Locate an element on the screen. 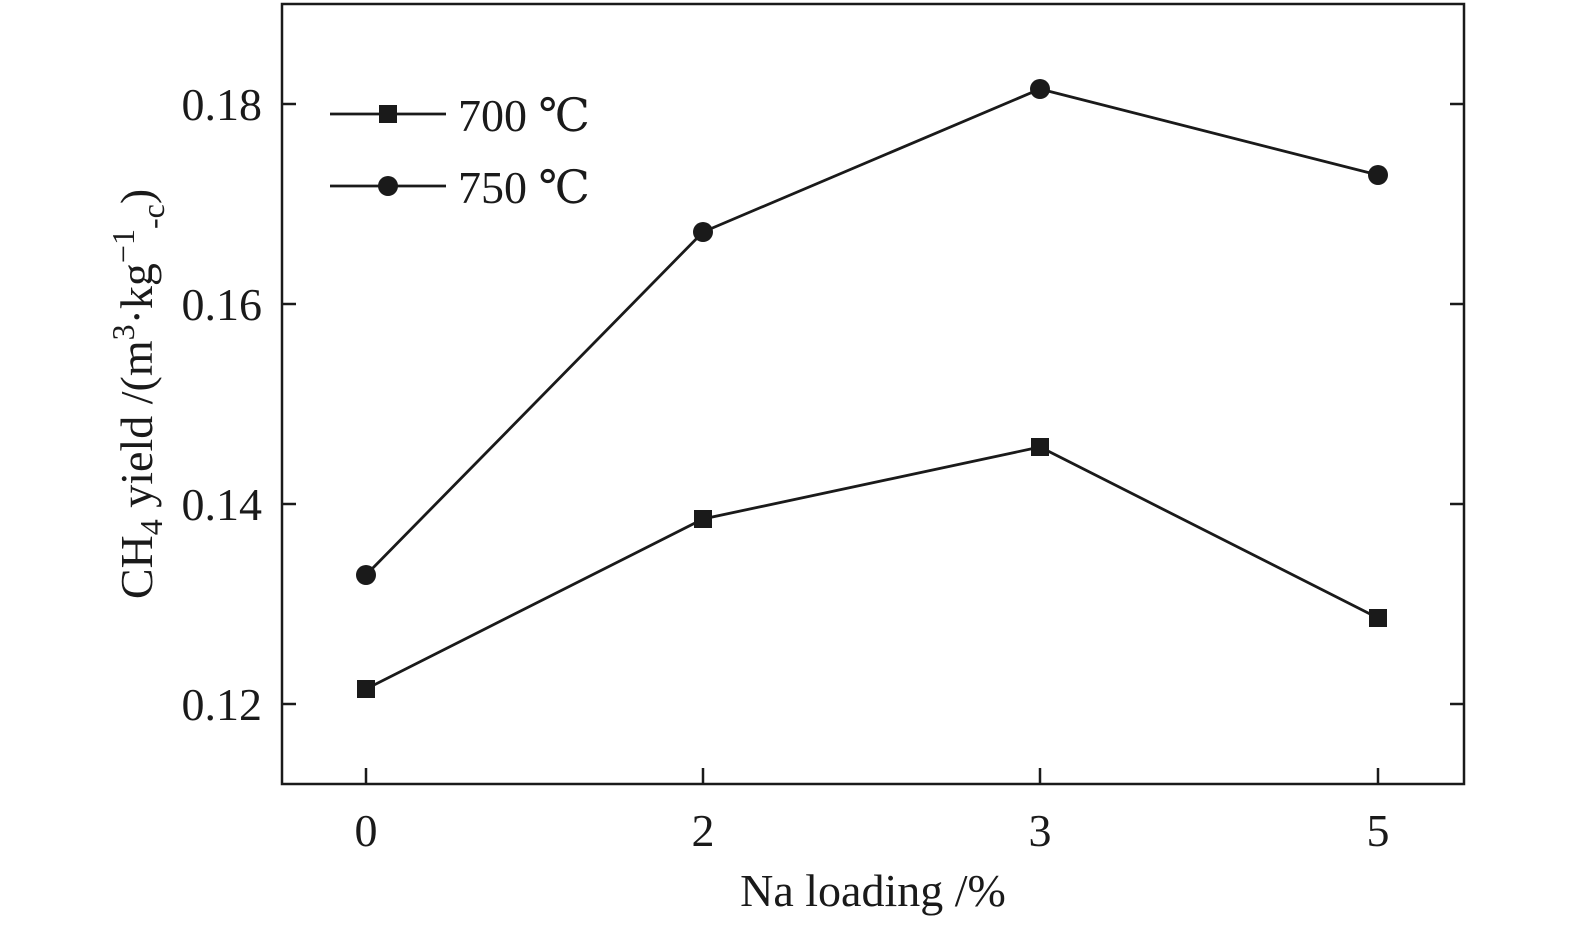 Image resolution: width=1575 pixels, height=931 pixels. x-axis-title: Na loading /% is located at coordinates (873, 890).